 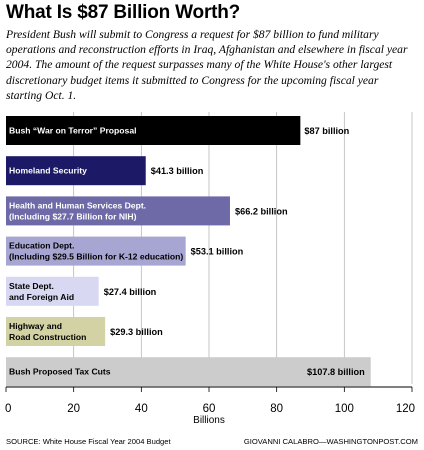 What do you see at coordinates (41, 246) in the screenshot?
I see `category-label-line: Education Dept.` at bounding box center [41, 246].